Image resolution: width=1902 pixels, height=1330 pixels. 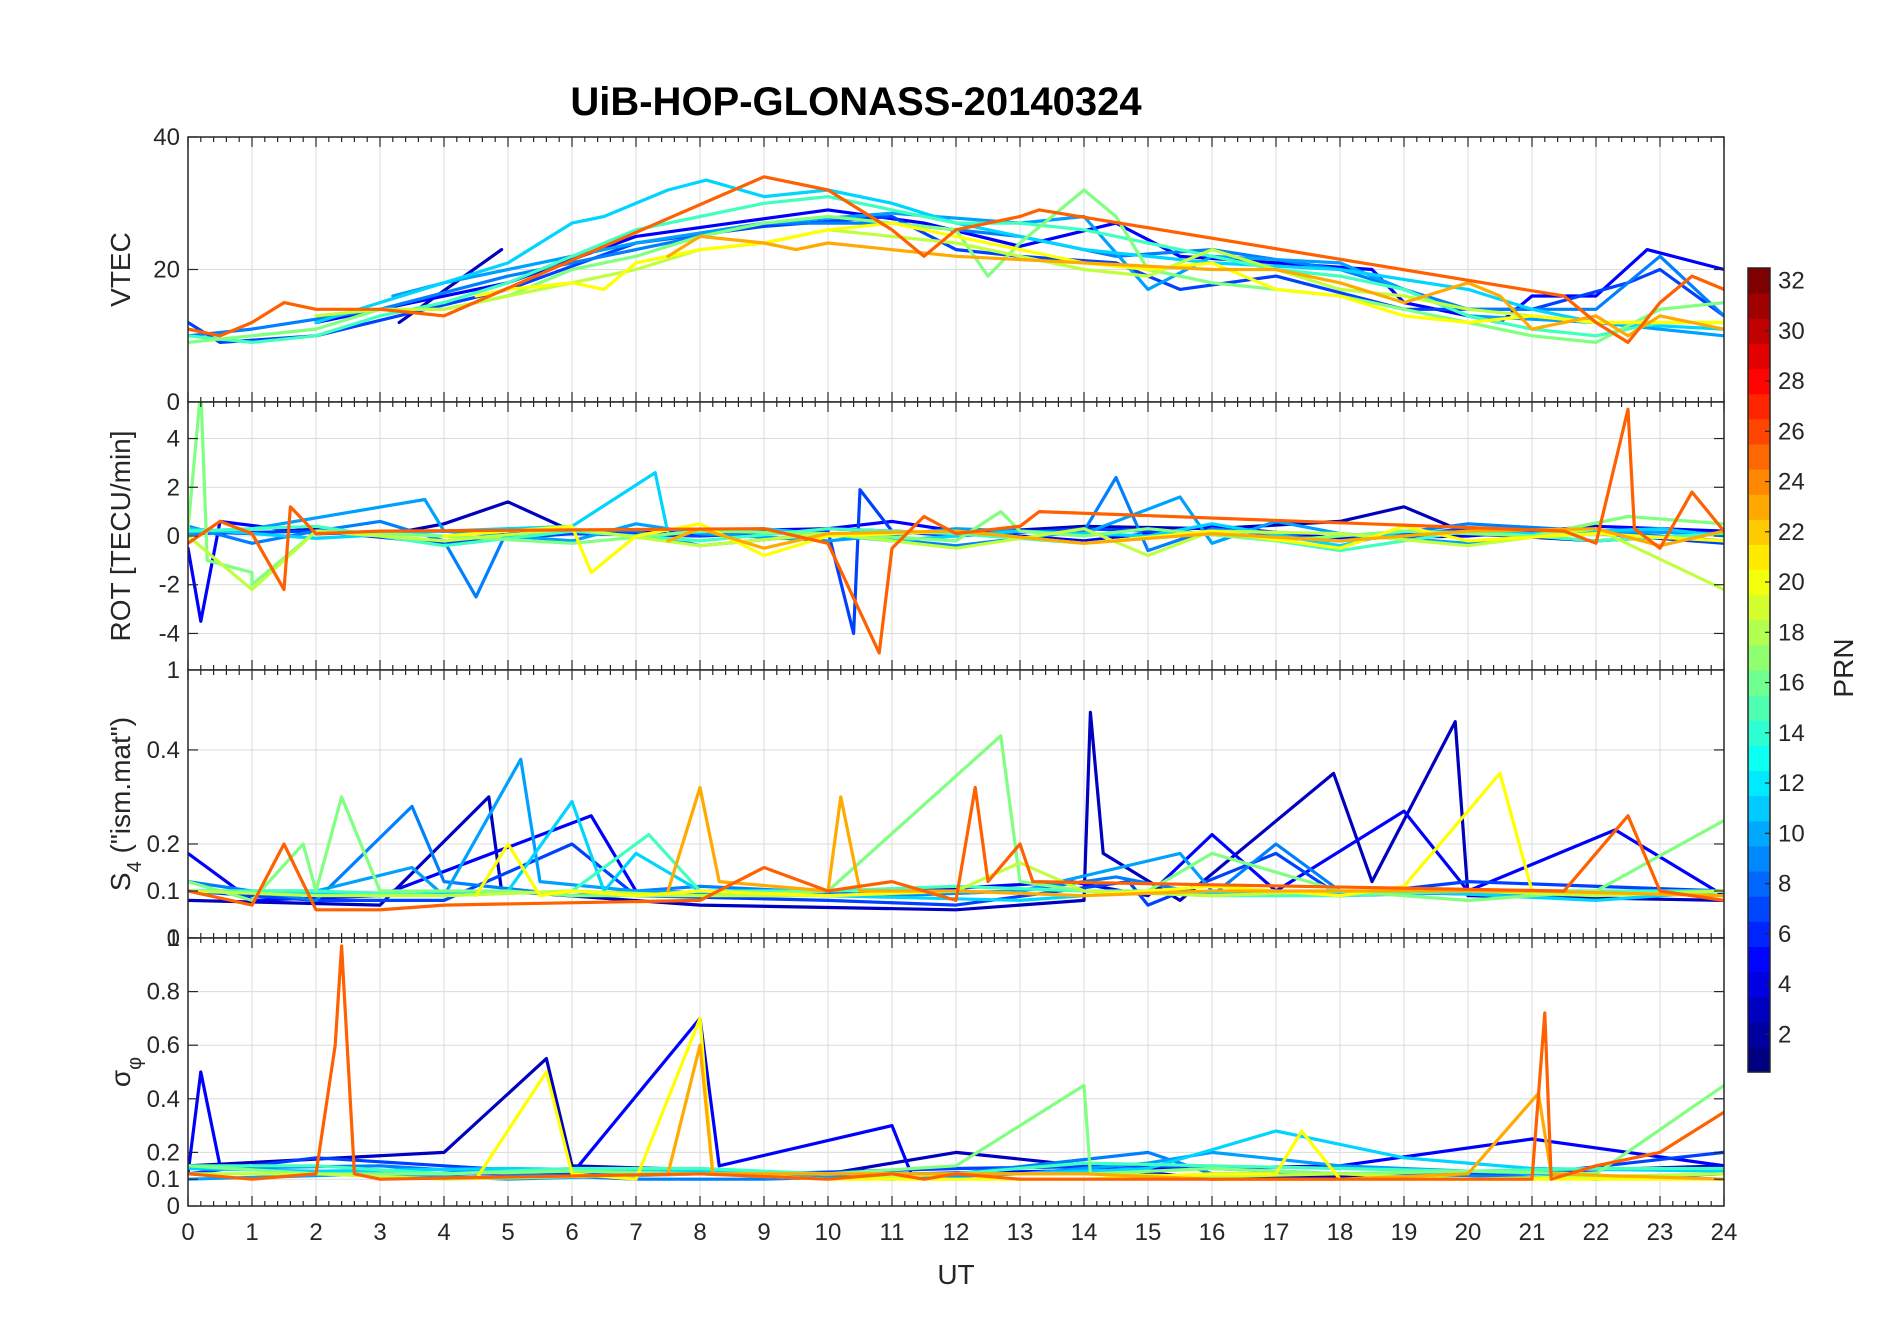 I want to click on colorbar-tick-label: 20, so click(x=1791, y=582).